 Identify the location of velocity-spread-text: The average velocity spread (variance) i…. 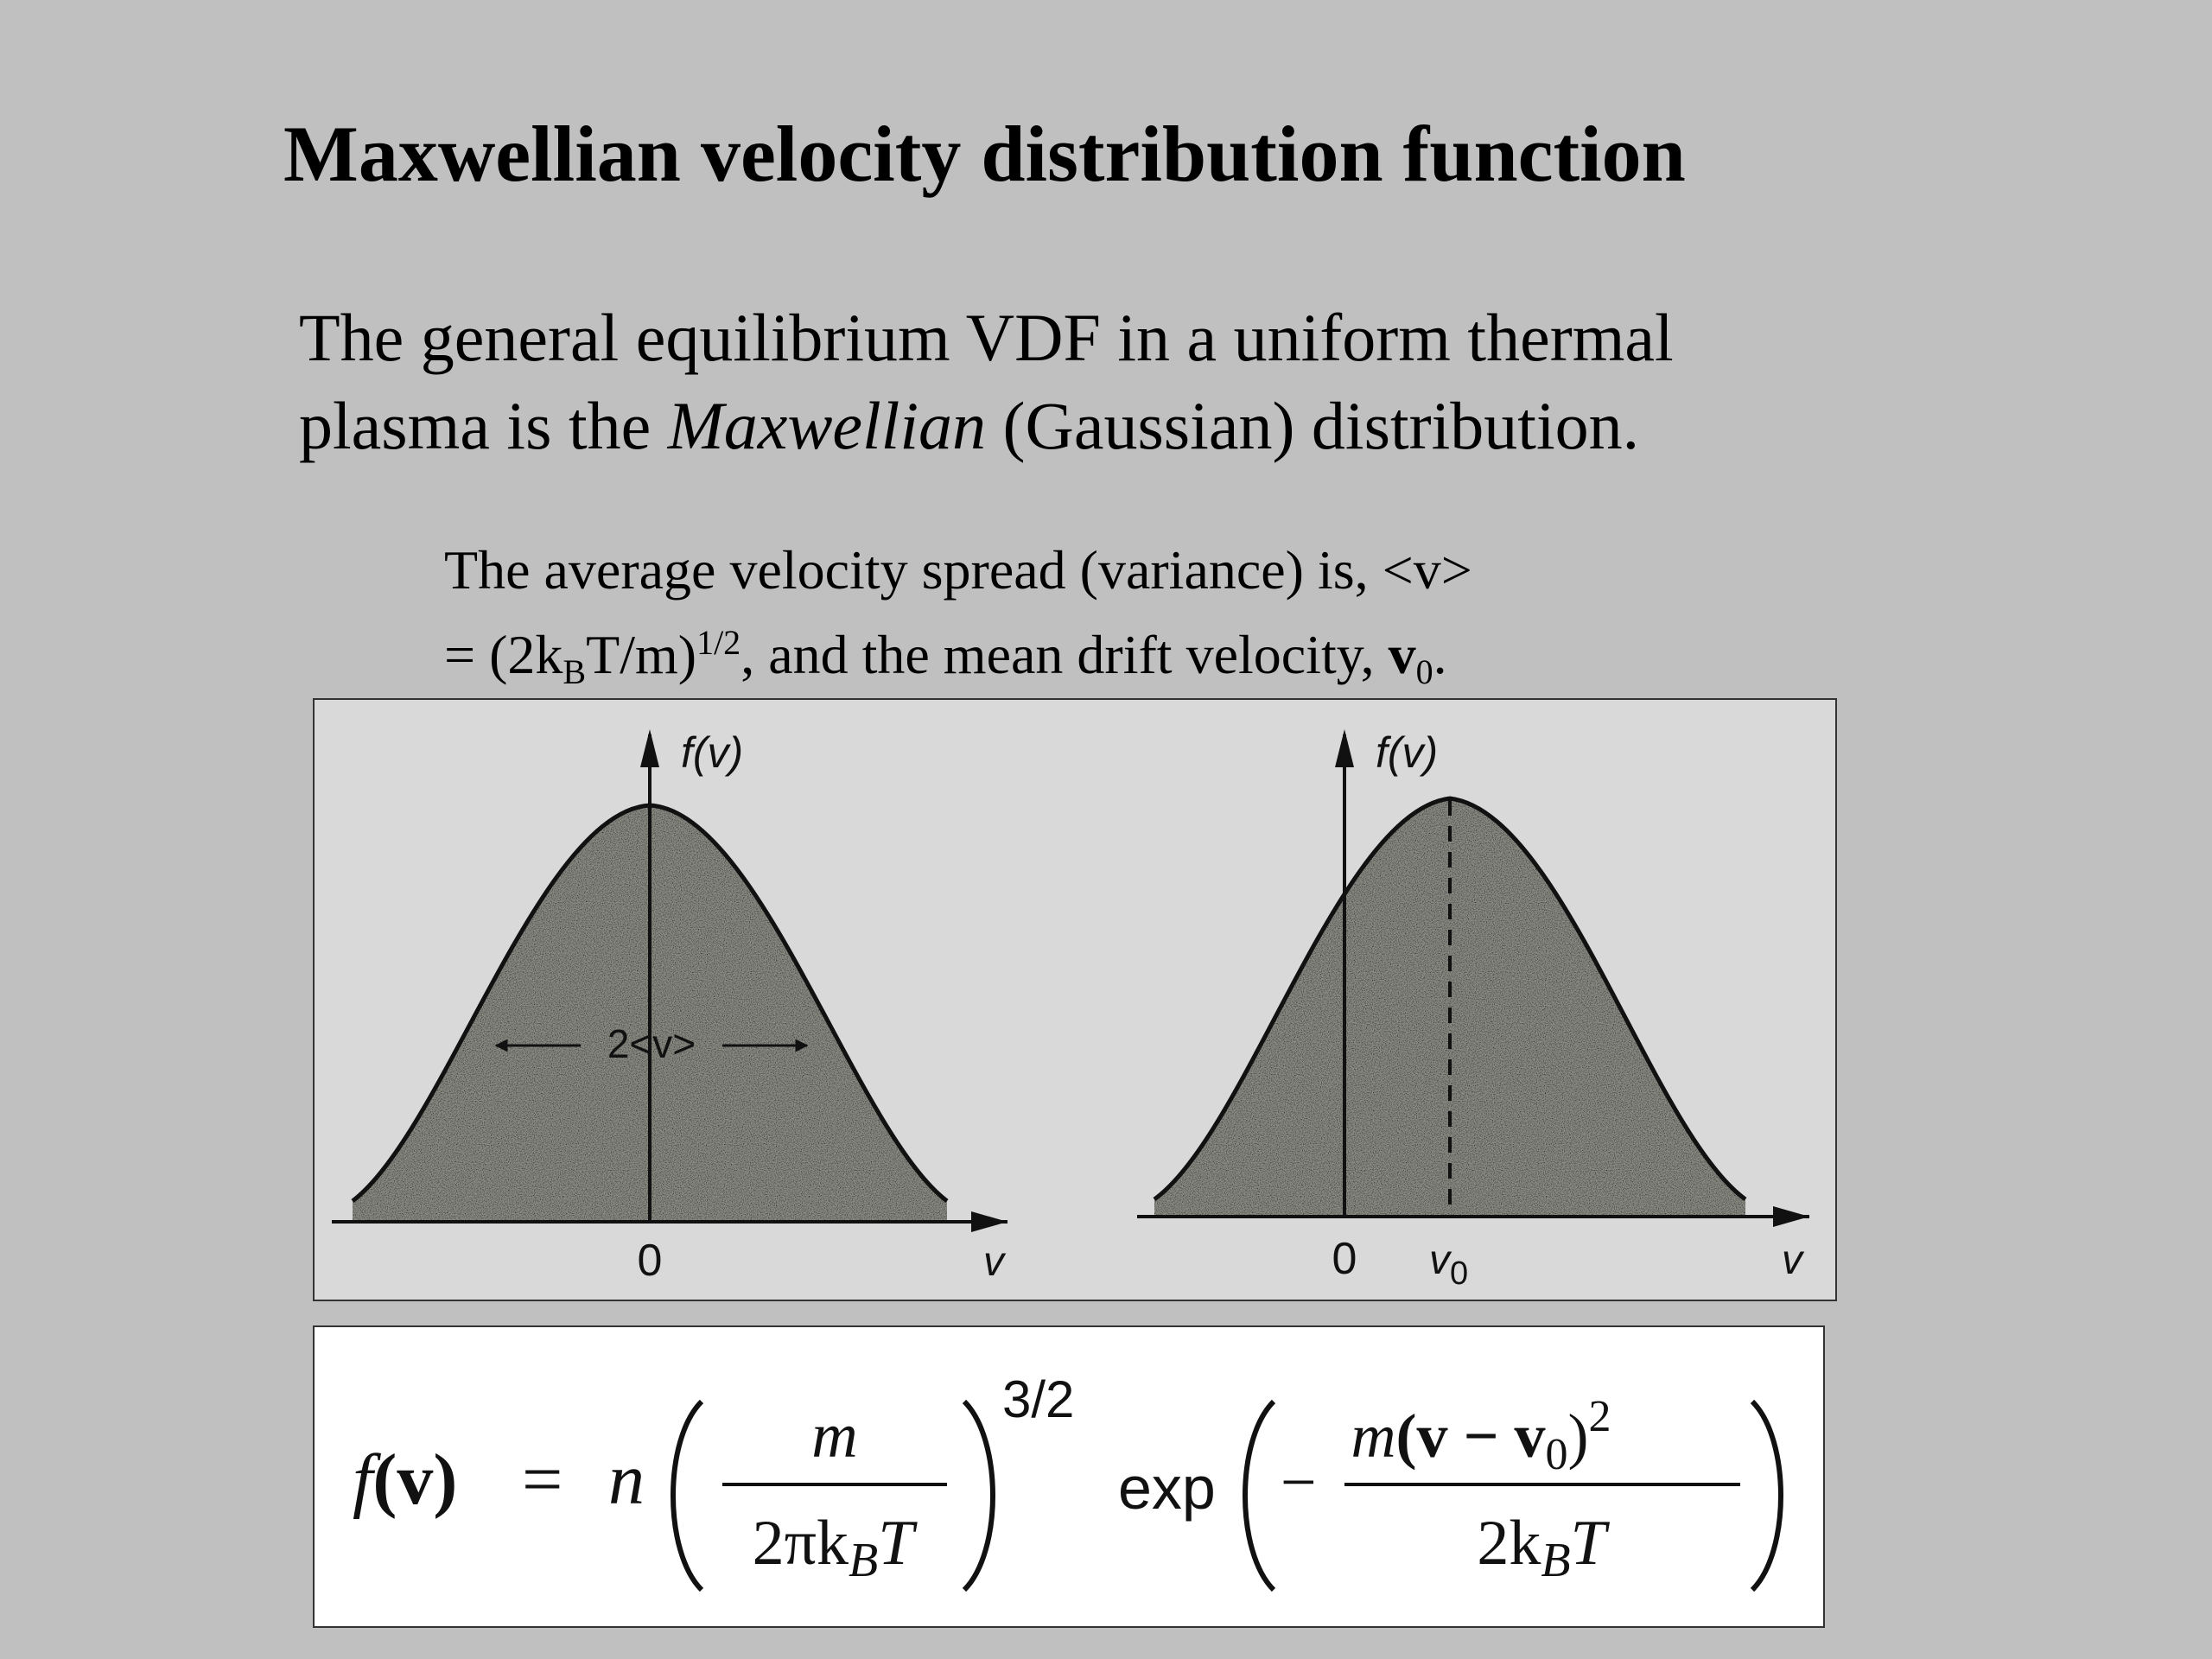
(1135, 621).